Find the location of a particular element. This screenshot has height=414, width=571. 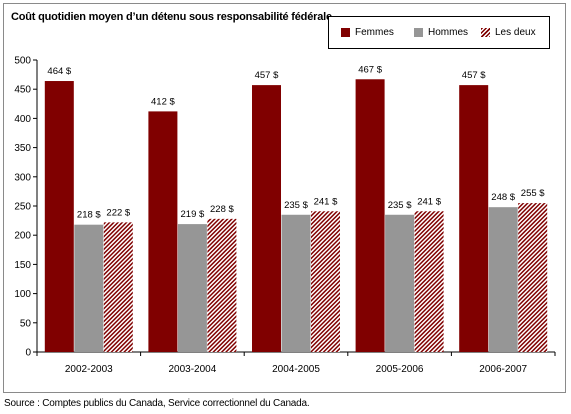

legend-label-femmes: Femmes is located at coordinates (374, 32).